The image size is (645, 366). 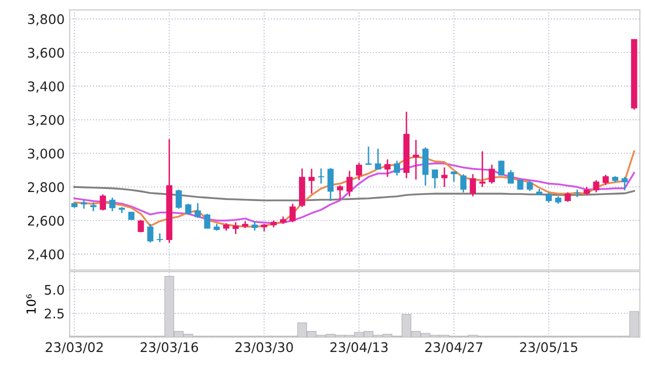 I want to click on x-tick-label: 23/03/30, so click(x=264, y=348).